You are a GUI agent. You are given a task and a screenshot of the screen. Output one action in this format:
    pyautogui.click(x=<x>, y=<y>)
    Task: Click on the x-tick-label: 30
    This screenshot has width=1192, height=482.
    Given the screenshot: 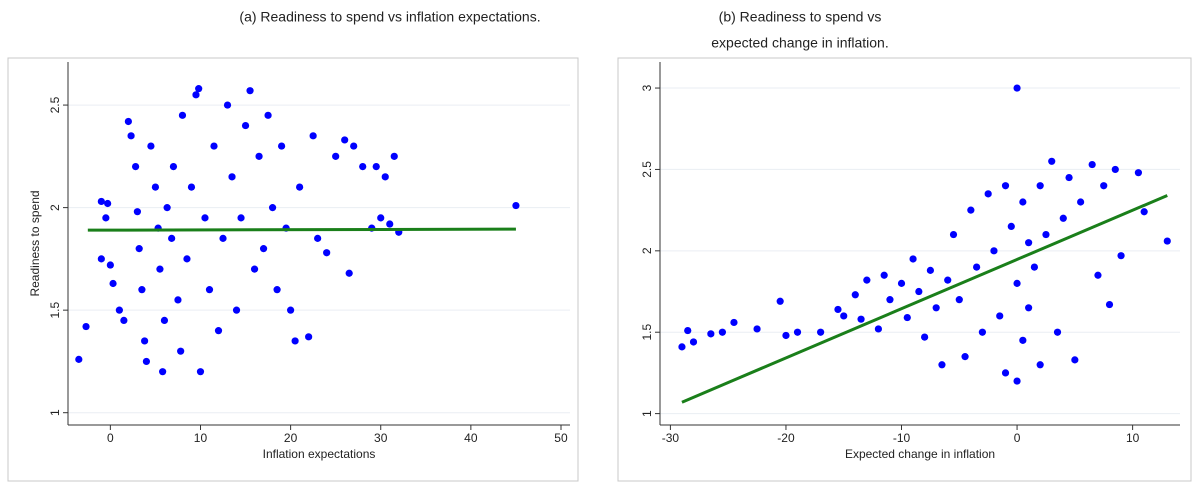 What is the action you would take?
    pyautogui.click(x=381, y=438)
    